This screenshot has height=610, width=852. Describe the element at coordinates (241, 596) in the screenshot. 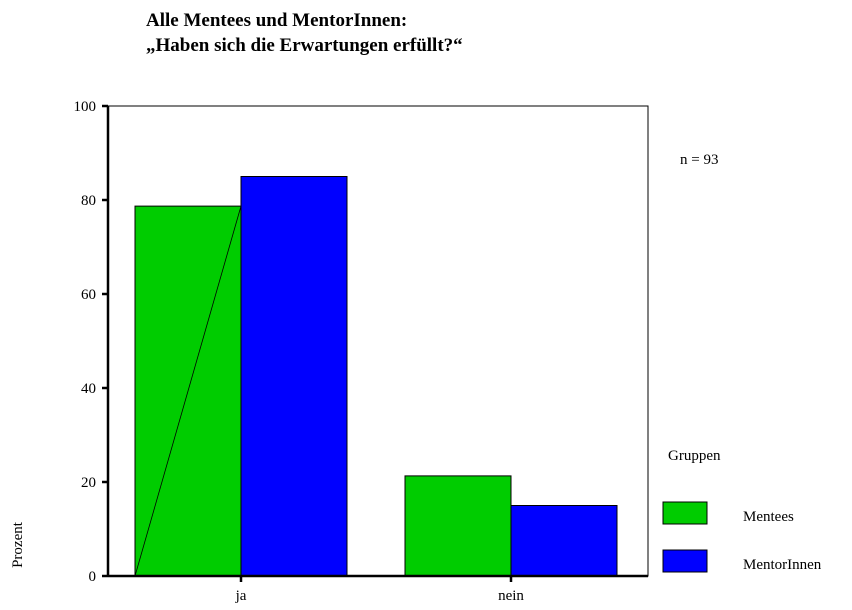

I see `x-tick-label-ja: ja` at that location.